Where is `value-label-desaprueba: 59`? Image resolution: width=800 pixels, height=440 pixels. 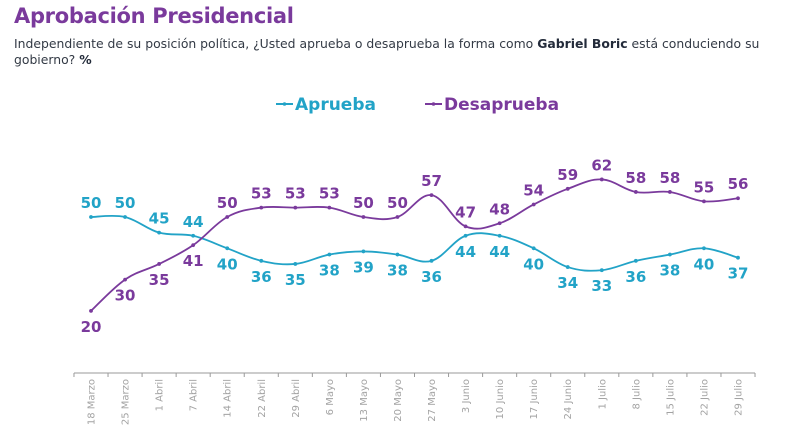 value-label-desaprueba: 59 is located at coordinates (567, 175).